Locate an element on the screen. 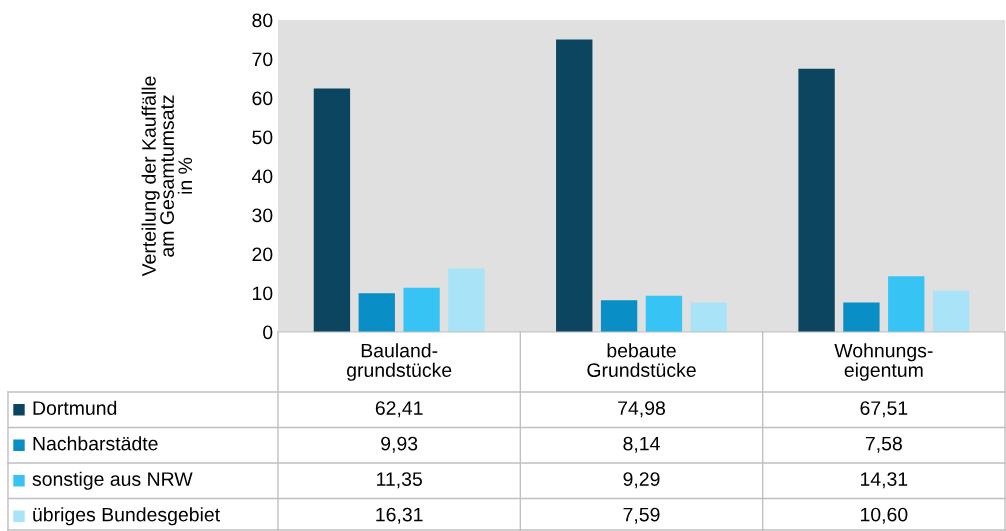  legend-label: sonstige aus NRW is located at coordinates (112, 480).